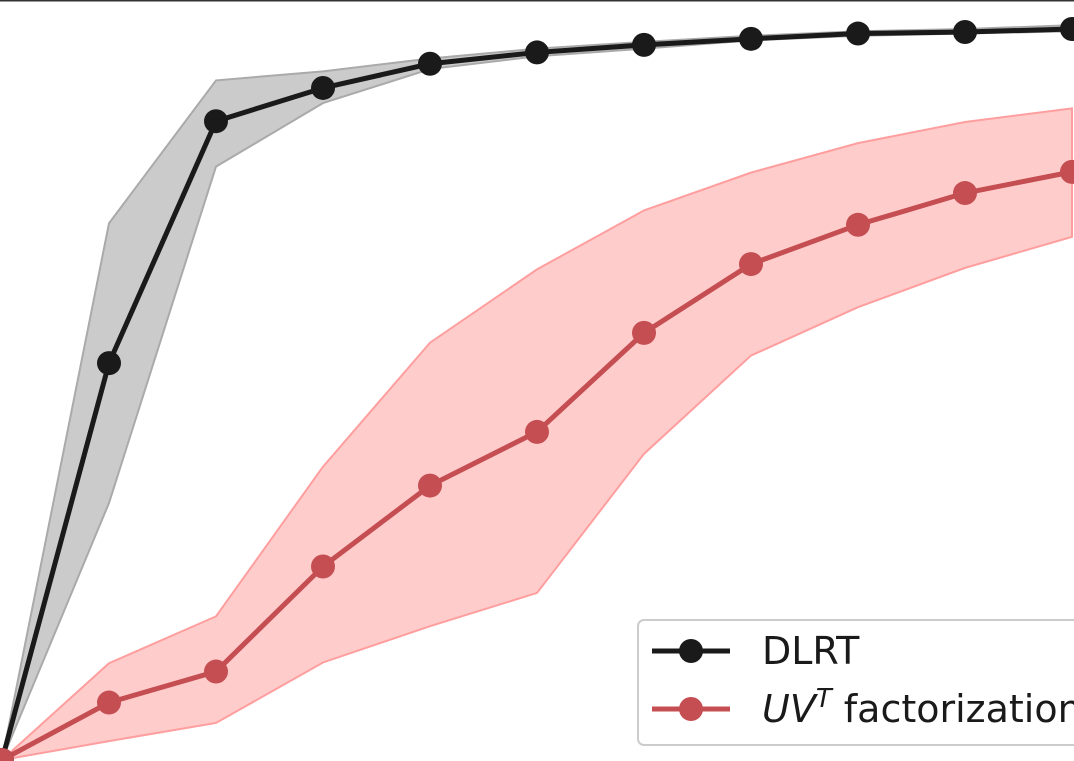 This screenshot has height=761, width=1074. Describe the element at coordinates (691, 709) in the screenshot. I see `legend-swatch-uvt-marker` at that location.